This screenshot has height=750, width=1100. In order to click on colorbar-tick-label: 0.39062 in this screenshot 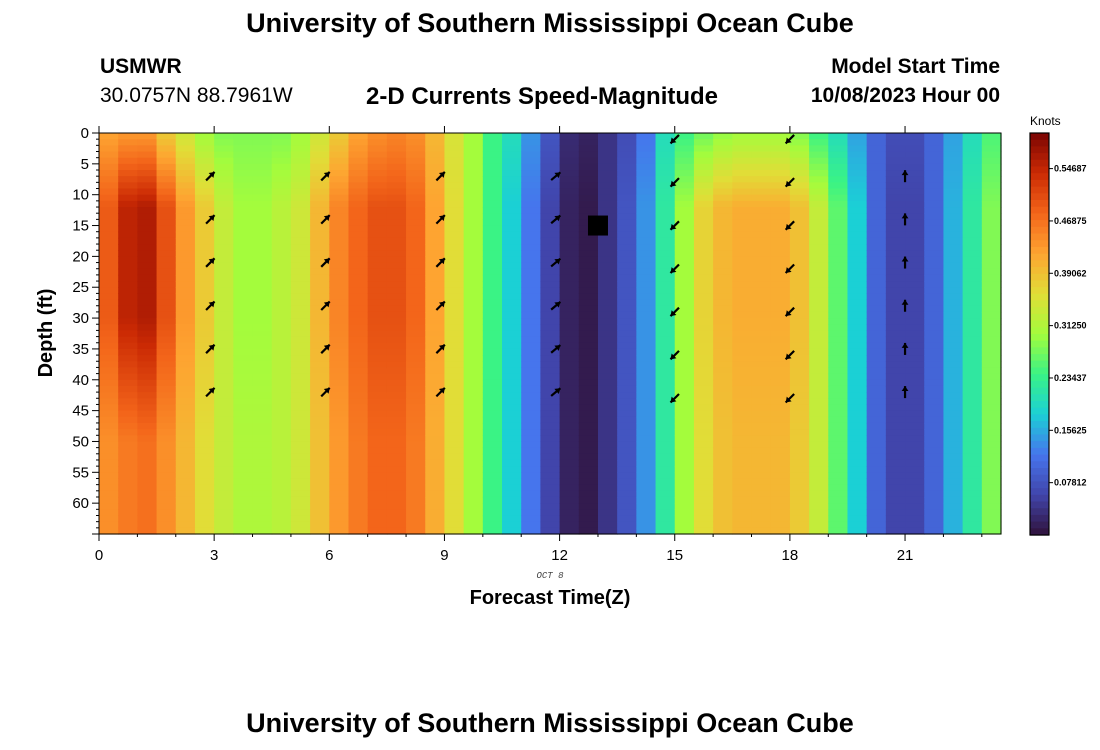, I will do `click(1070, 273)`.